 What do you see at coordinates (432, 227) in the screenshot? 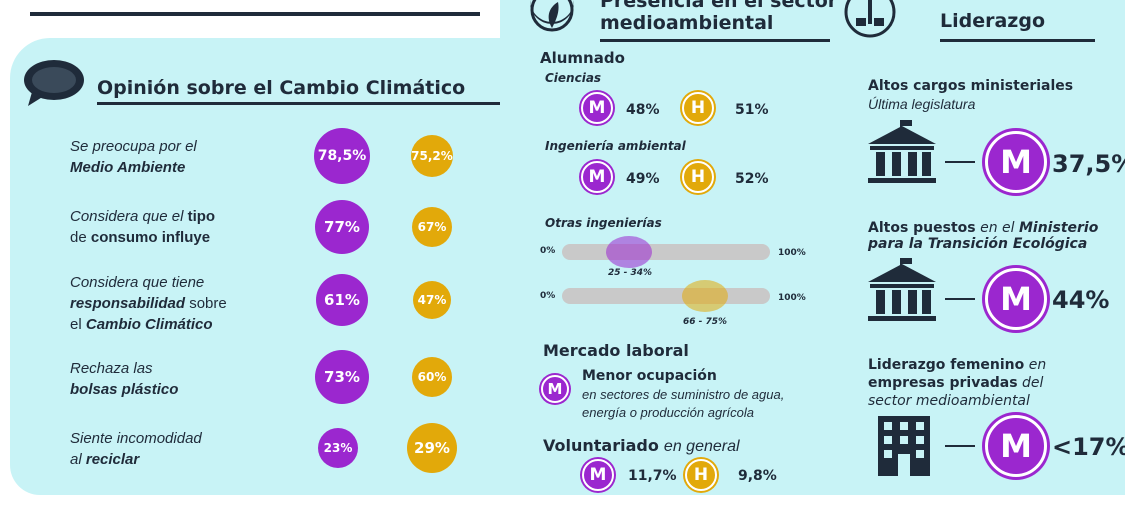
I see `men-pct: 67%` at bounding box center [432, 227].